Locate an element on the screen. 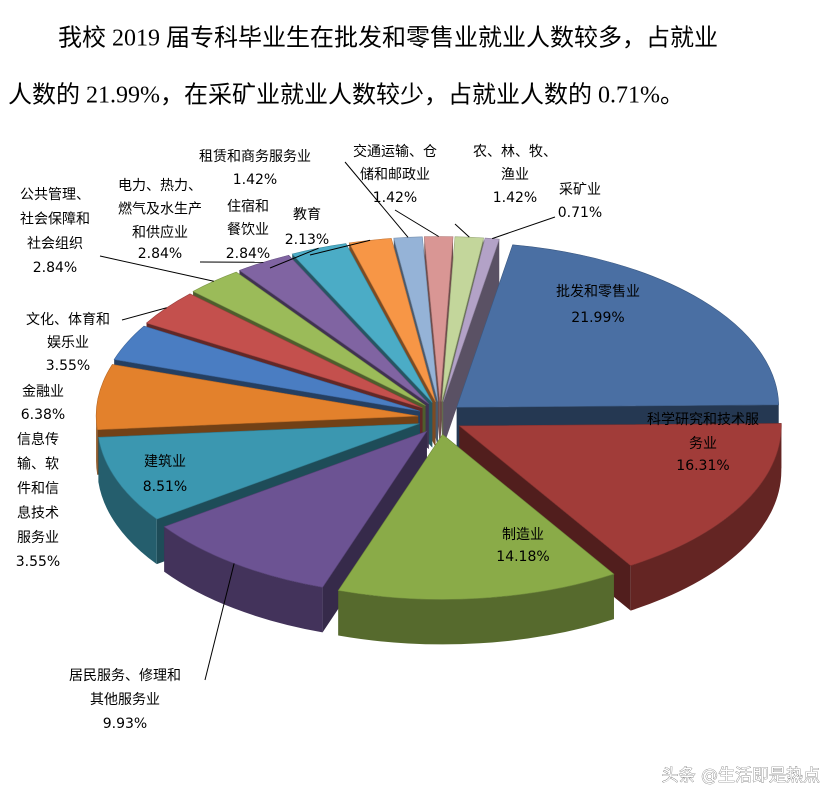  slice-label: 科学研究和技术服务业 is located at coordinates (703, 432).